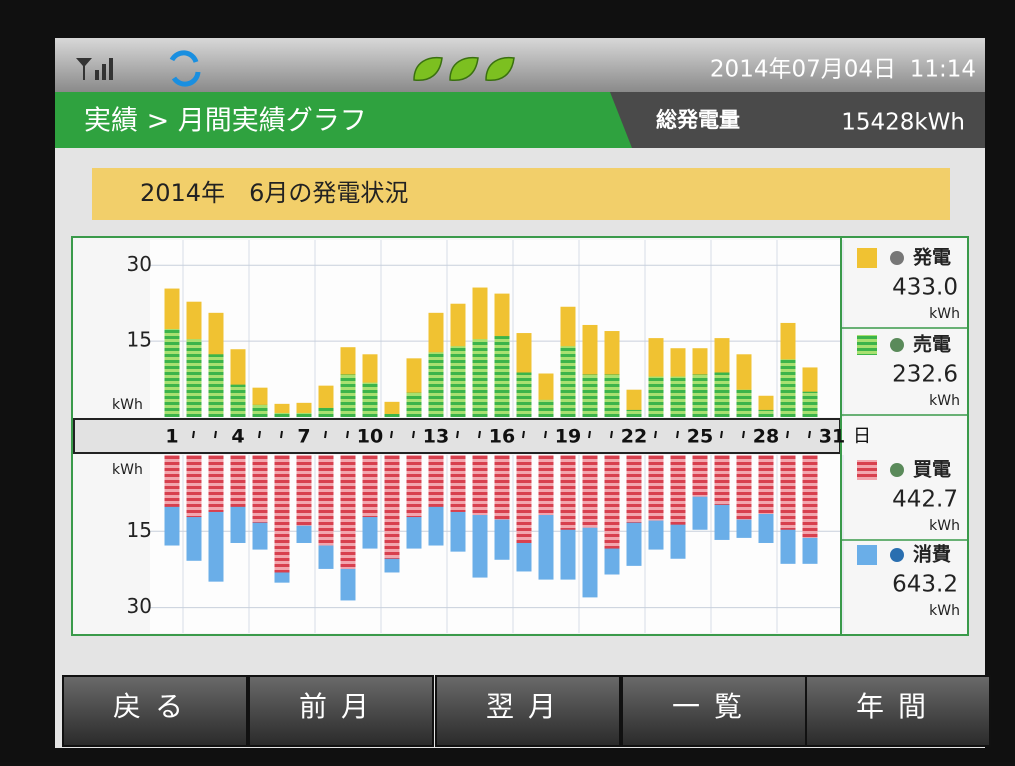  What do you see at coordinates (714, 706) in the screenshot?
I see `nav-button-label: 一覧` at bounding box center [714, 706].